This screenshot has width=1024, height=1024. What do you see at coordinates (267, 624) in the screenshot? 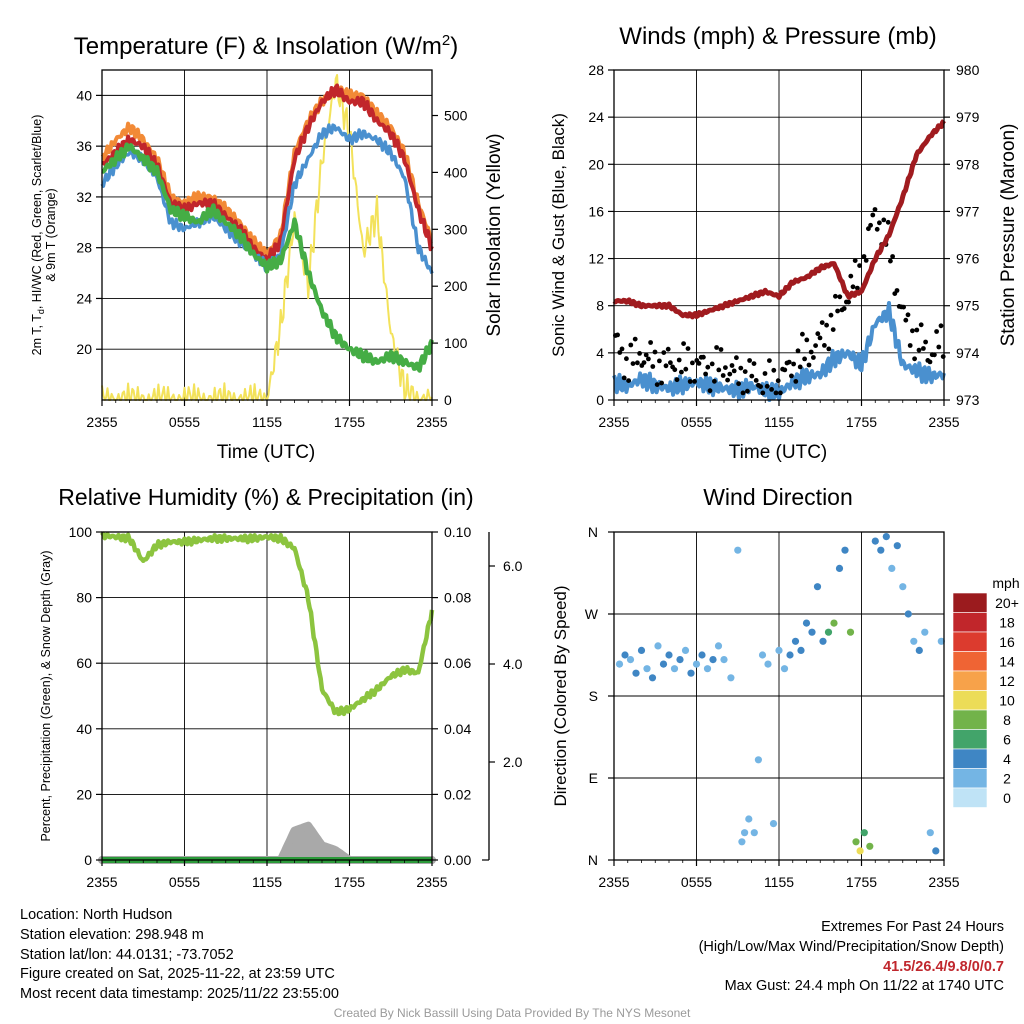
I see `humidity-line` at bounding box center [267, 624].